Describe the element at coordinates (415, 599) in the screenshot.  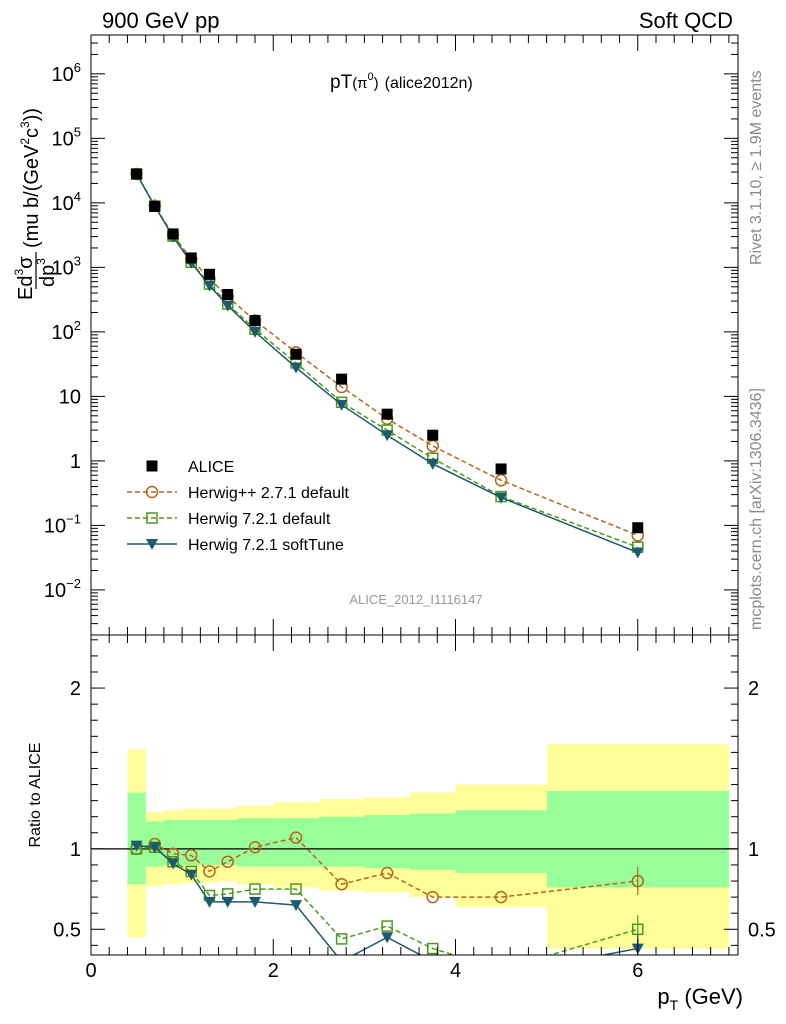
I see `analysis-id-label: ALICE_2012_I1116147` at that location.